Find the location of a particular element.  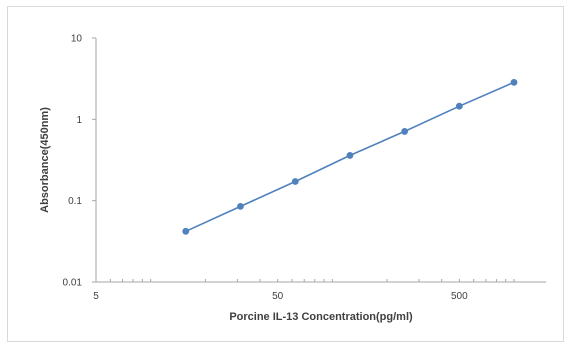

y-tick-label: 10 is located at coordinates (77, 39).